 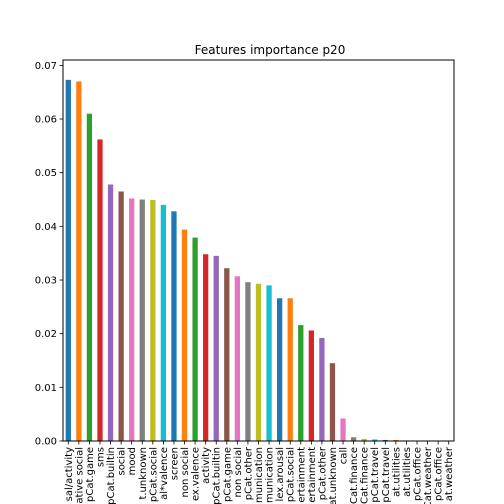 I want to click on x-tick-label-21: pCat.social, so click(x=291, y=474).